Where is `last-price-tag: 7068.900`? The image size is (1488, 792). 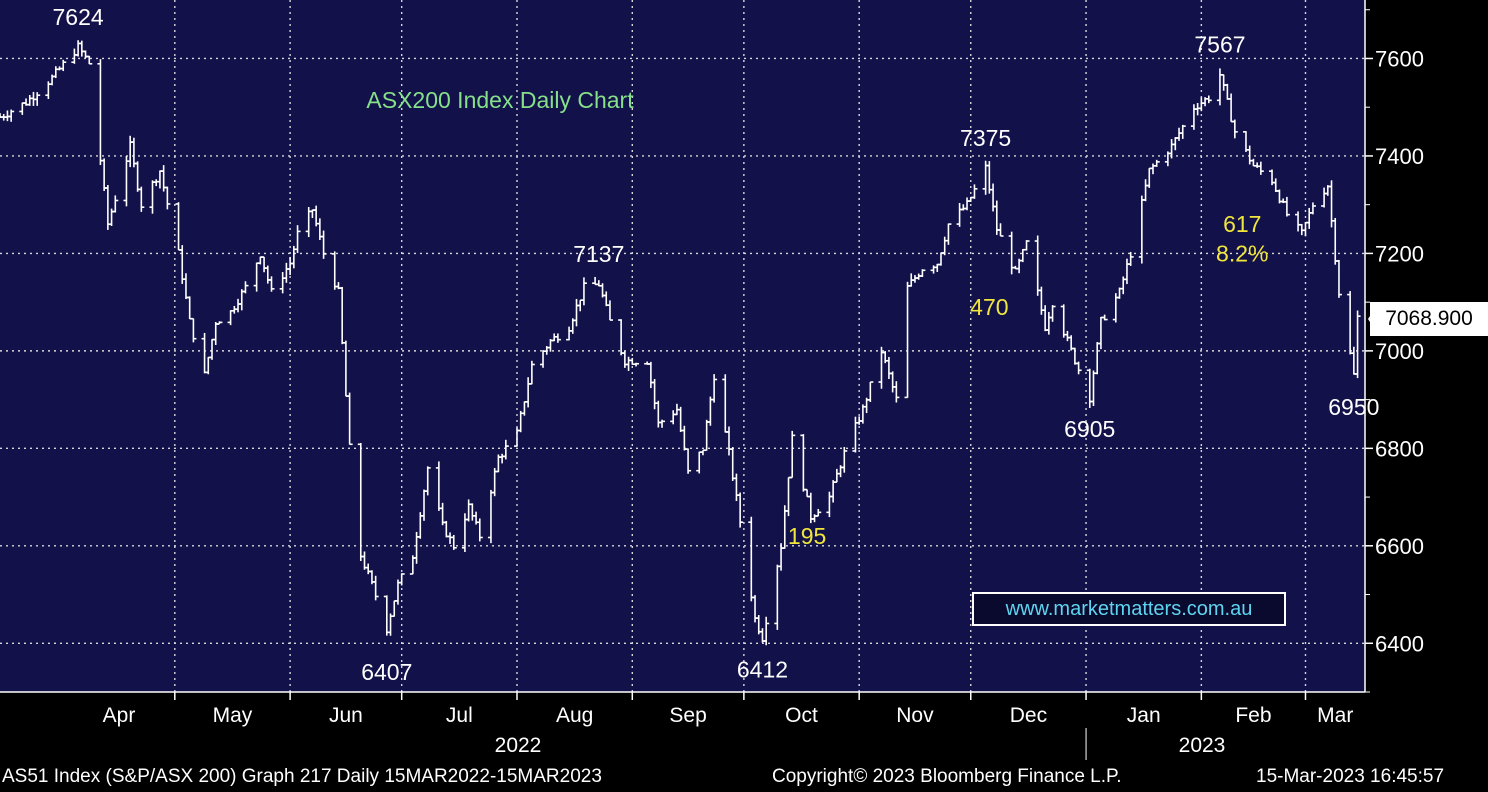 last-price-tag: 7068.900 is located at coordinates (1429, 319).